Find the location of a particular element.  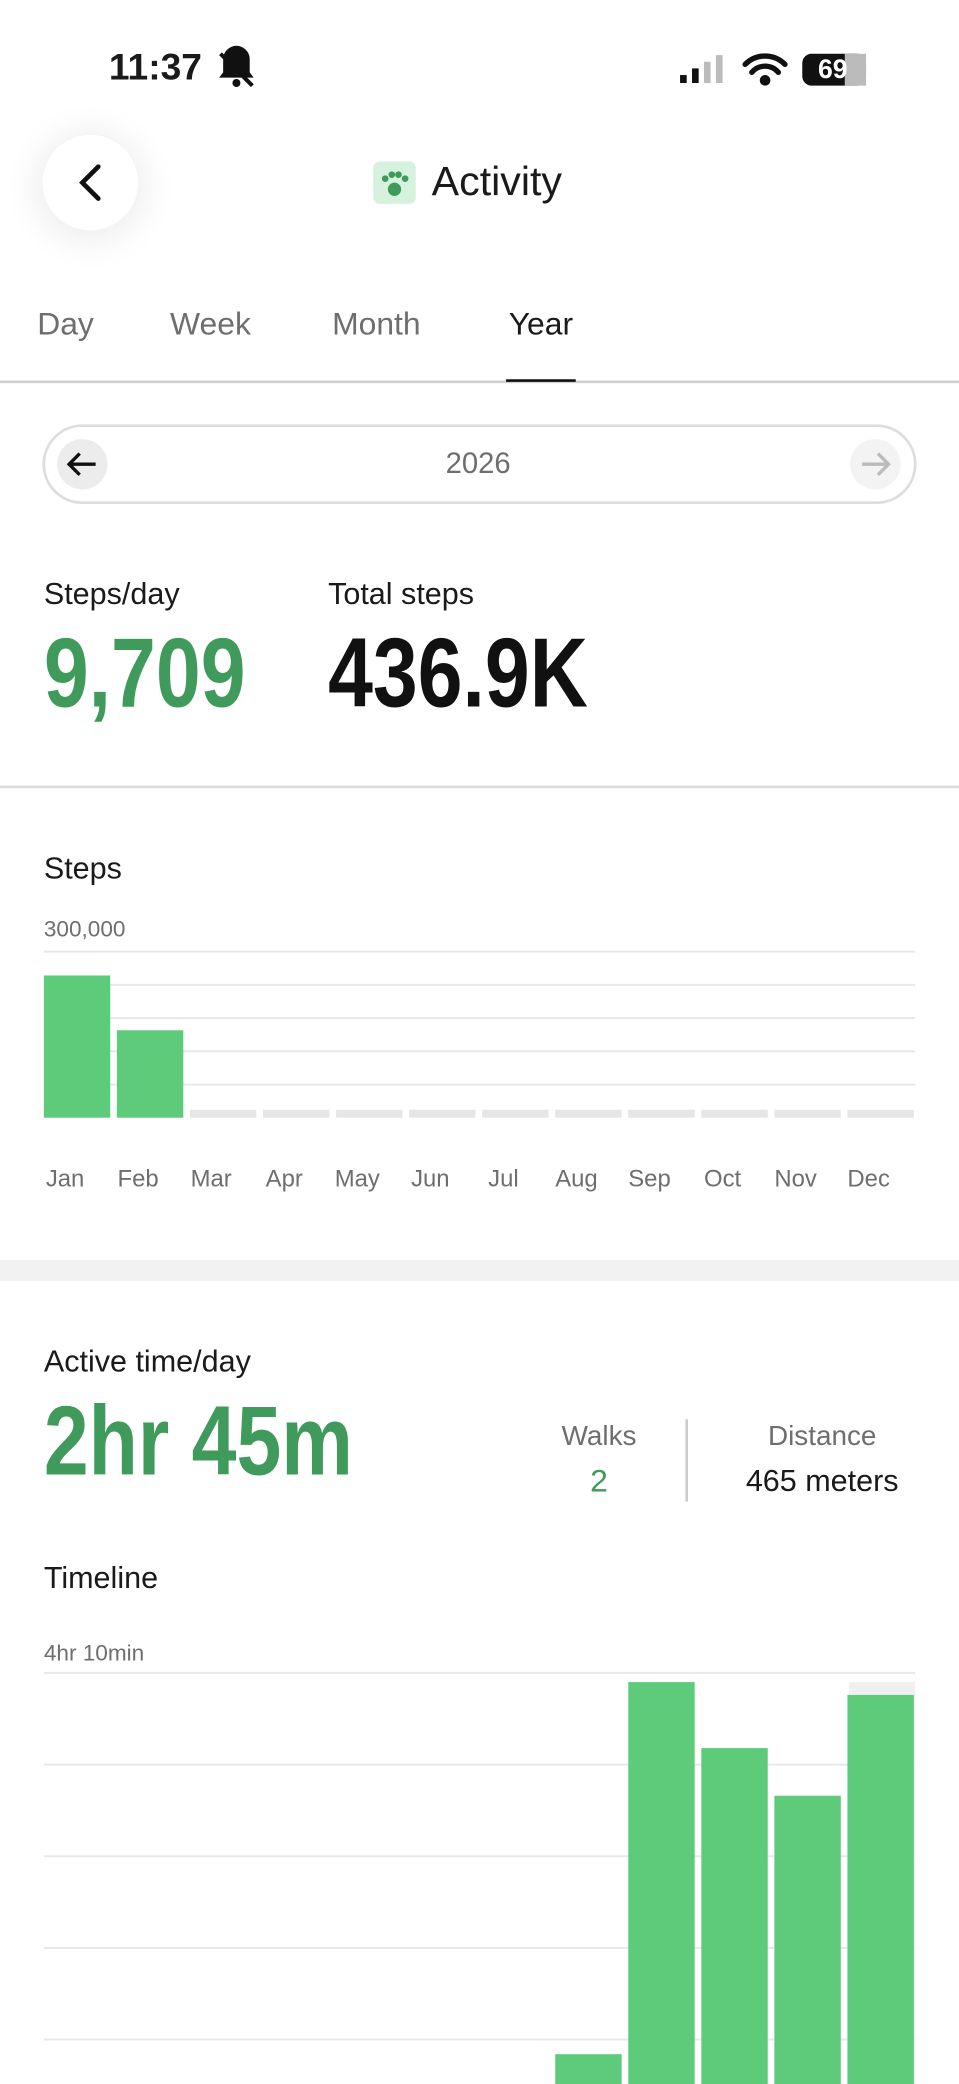

tab: Month is located at coordinates (376, 323).